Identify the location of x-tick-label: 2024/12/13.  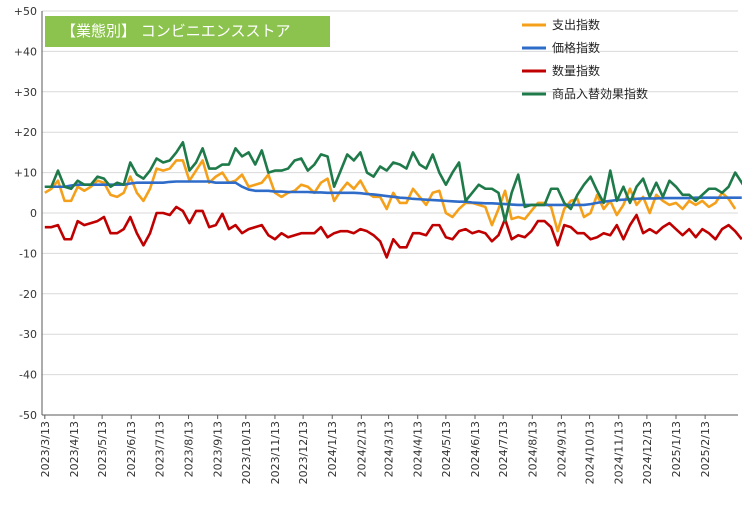
(647, 452).